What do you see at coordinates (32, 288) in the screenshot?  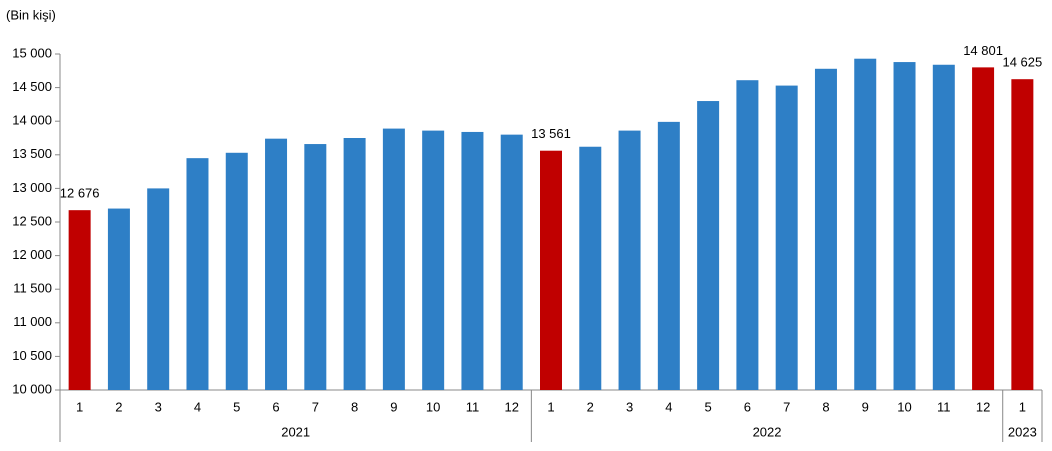 I see `y-tick-label: 11 500` at bounding box center [32, 288].